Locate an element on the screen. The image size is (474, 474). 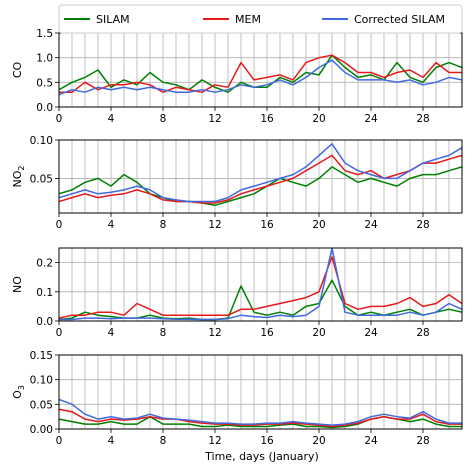
y-tick-label: 0.5 is located at coordinates (44, 83).